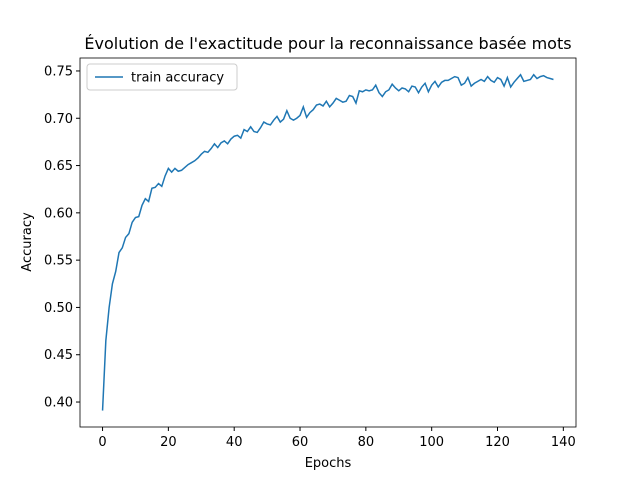 This screenshot has height=480, width=640. Describe the element at coordinates (168, 442) in the screenshot. I see `x-tick-label: 20` at that location.